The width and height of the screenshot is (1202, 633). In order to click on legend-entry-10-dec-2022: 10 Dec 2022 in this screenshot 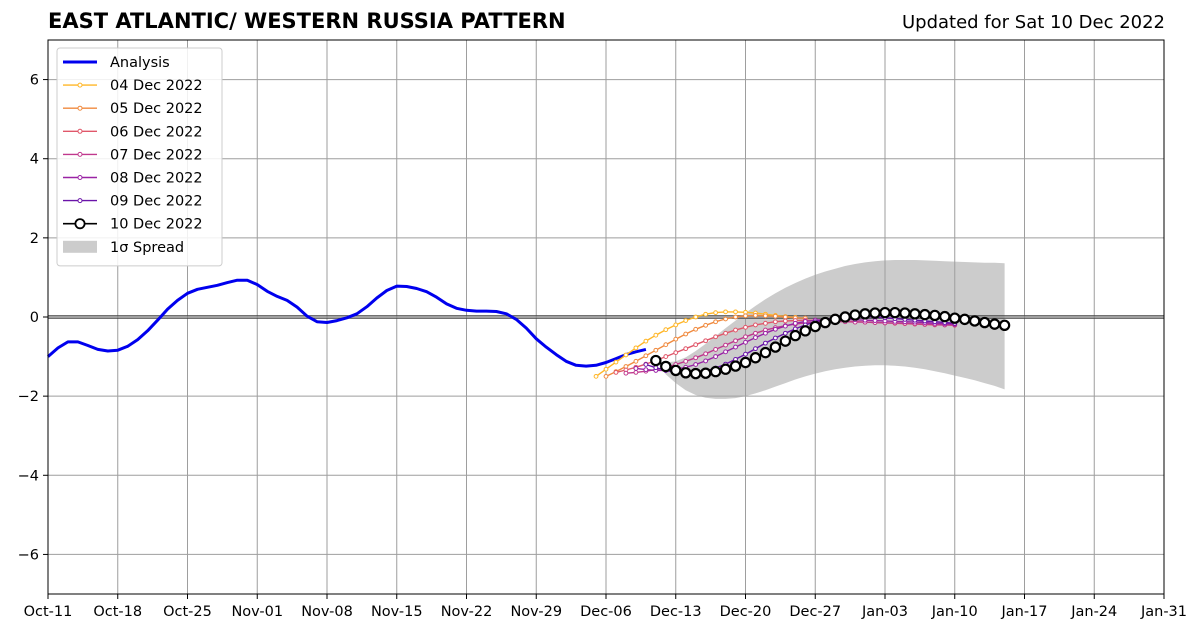, I will do `click(133, 225)`.